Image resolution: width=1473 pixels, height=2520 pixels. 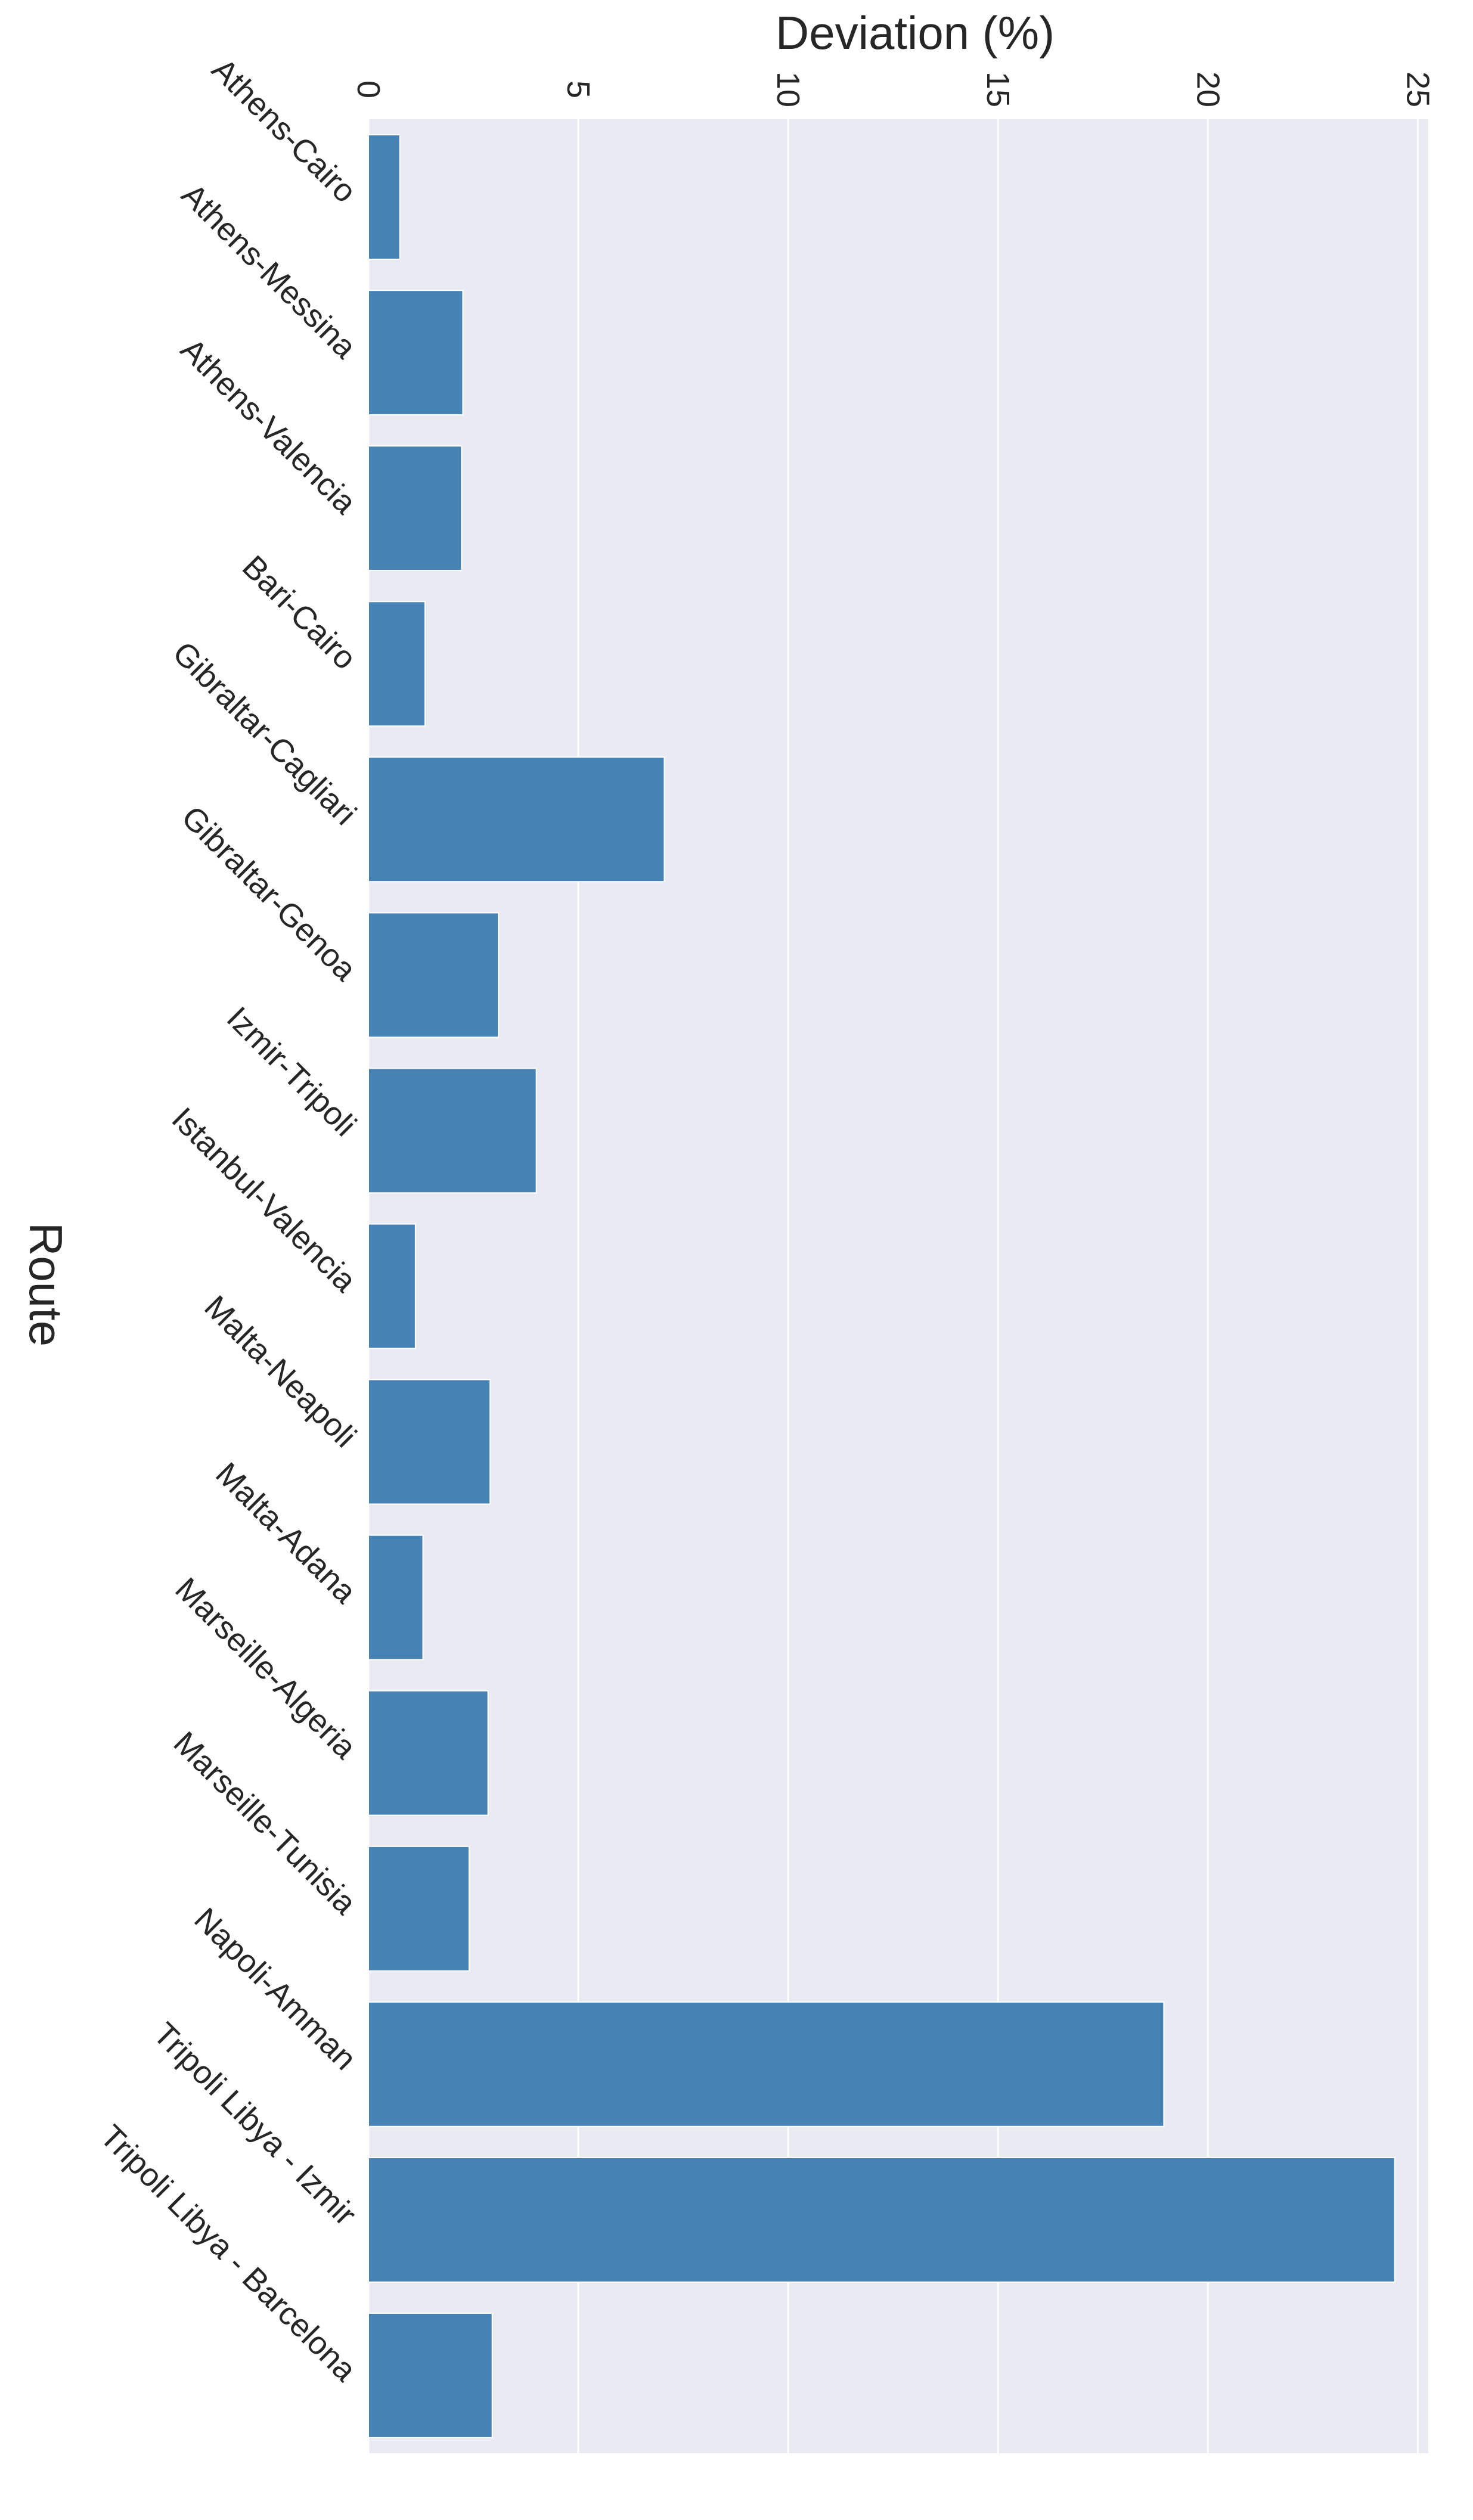 What do you see at coordinates (284, 130) in the screenshot?
I see `y-tick-label: Athens-Cairo` at bounding box center [284, 130].